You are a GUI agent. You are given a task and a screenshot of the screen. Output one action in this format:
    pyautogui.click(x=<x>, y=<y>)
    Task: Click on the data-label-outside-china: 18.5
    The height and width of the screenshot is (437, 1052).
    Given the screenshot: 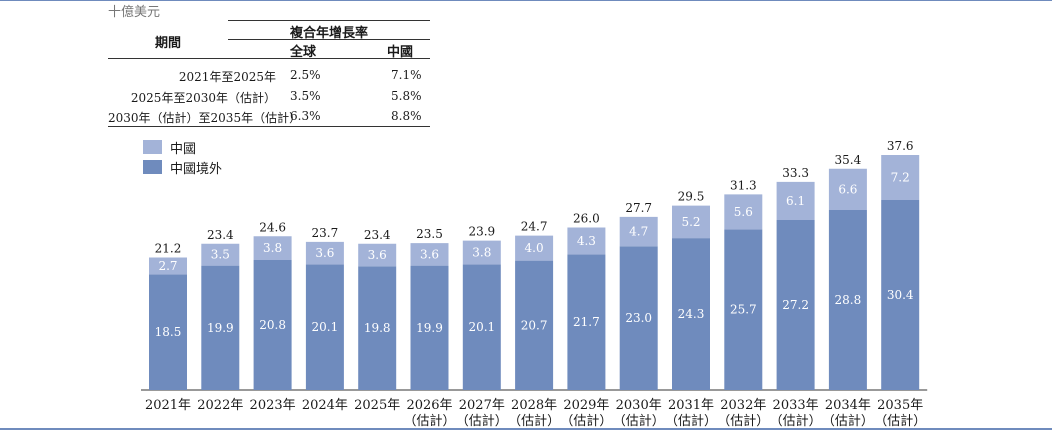 What is the action you would take?
    pyautogui.click(x=168, y=332)
    